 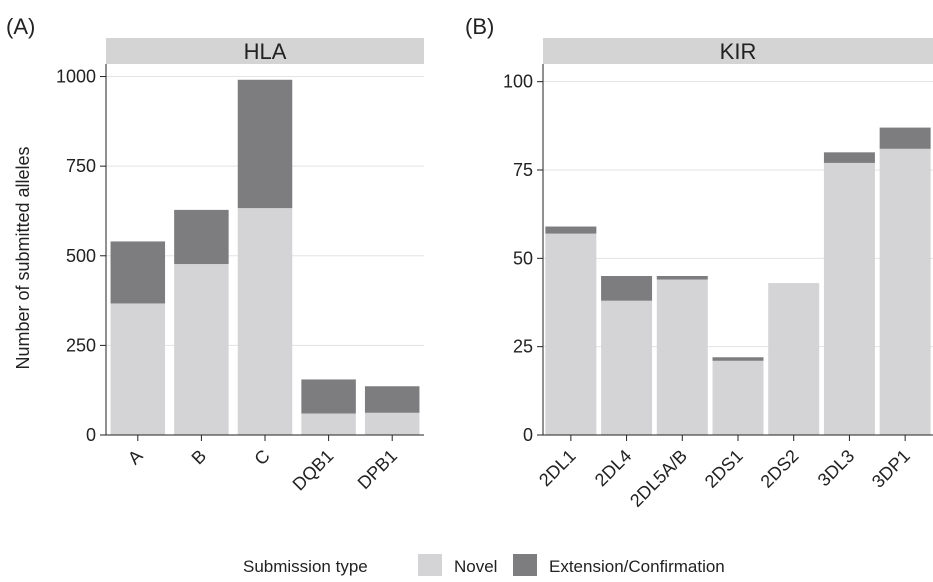 I want to click on bar-2dl4-extension, so click(x=627, y=288).